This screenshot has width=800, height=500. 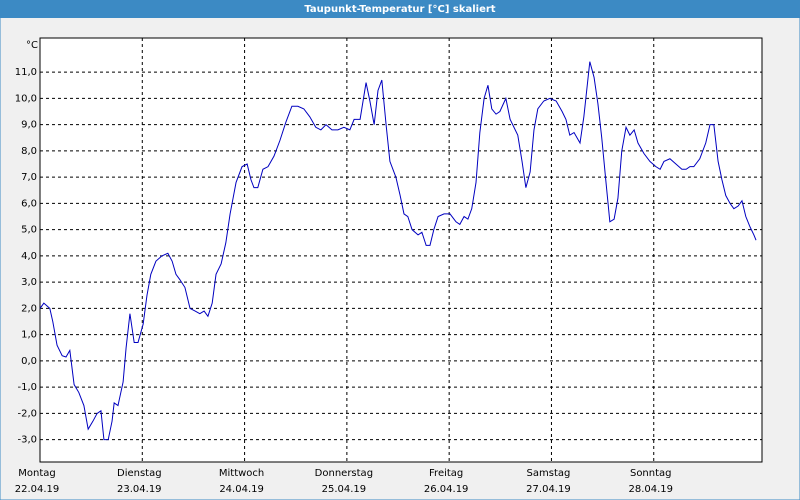 What do you see at coordinates (26, 98) in the screenshot?
I see `y-tick-label: 10,0` at bounding box center [26, 98].